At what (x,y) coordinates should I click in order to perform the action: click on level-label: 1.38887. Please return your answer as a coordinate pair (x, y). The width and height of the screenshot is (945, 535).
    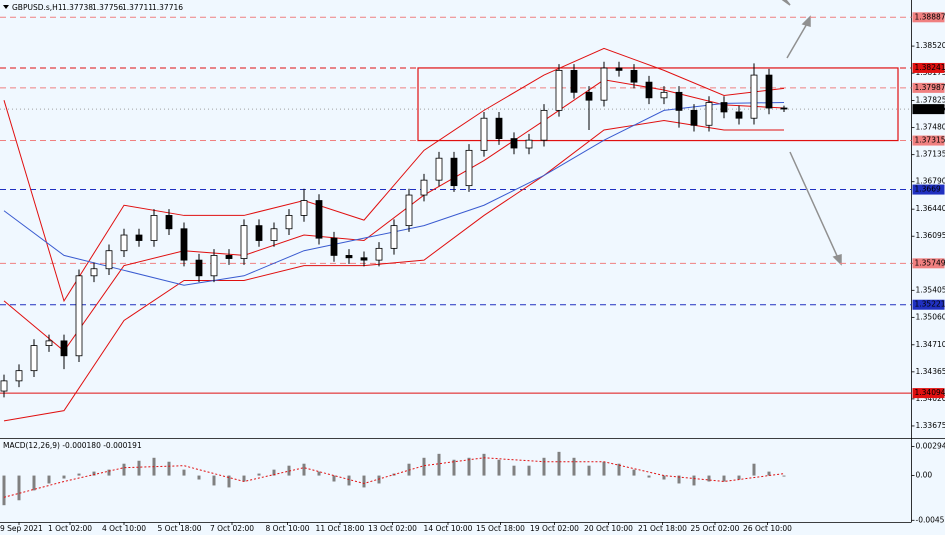
    Looking at the image, I should click on (930, 16).